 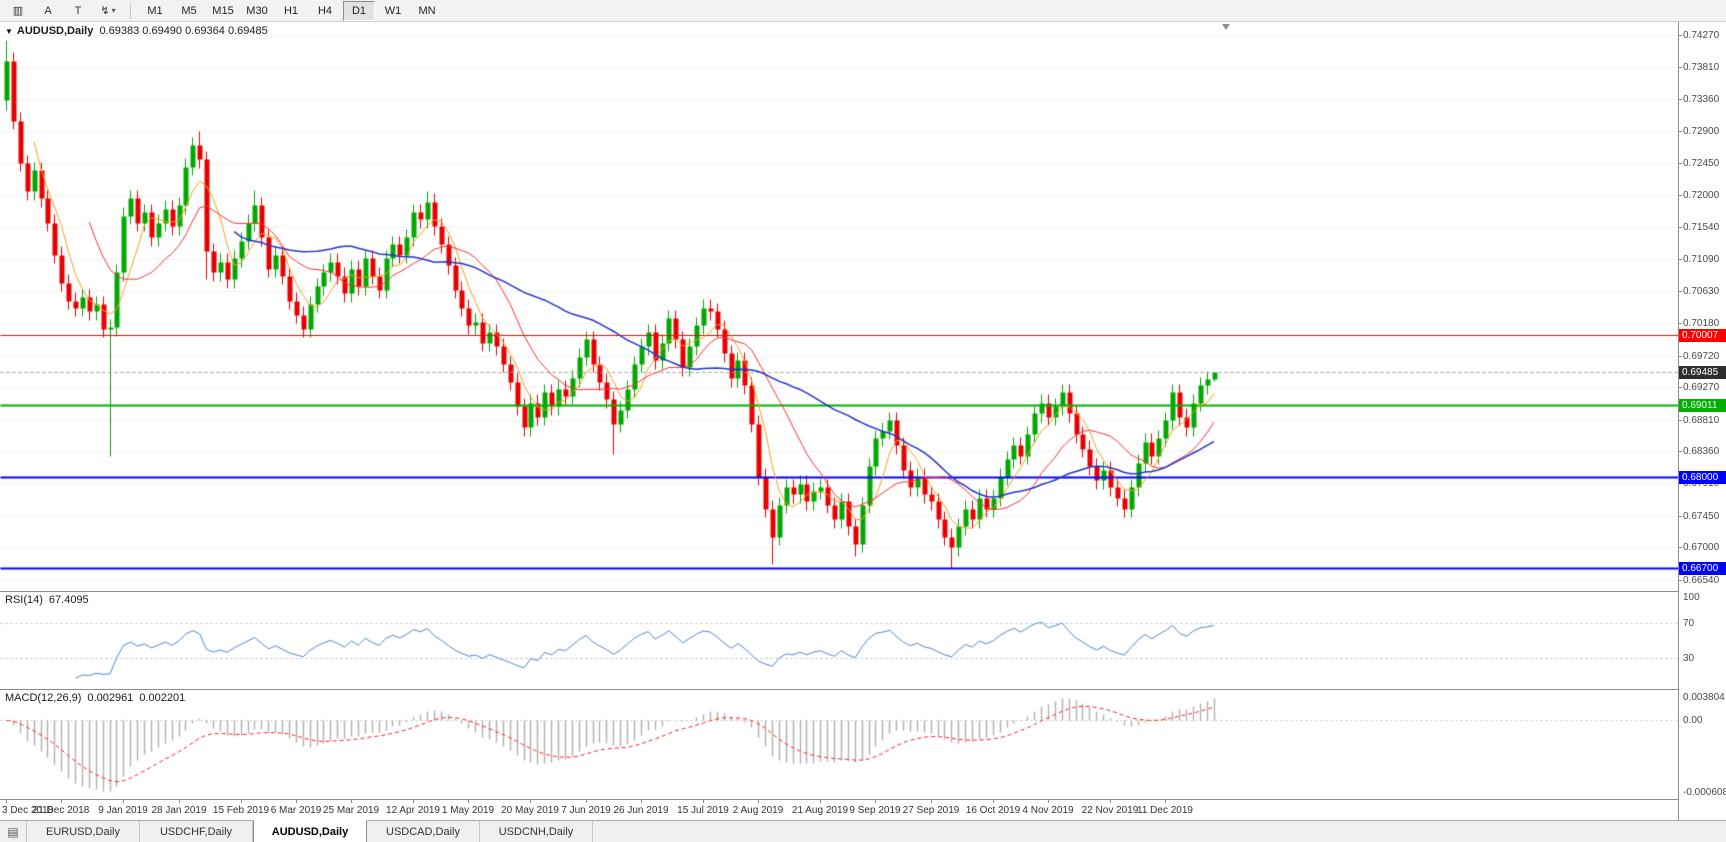 What do you see at coordinates (359, 10) in the screenshot?
I see `timeframe-button-d1: D1` at bounding box center [359, 10].